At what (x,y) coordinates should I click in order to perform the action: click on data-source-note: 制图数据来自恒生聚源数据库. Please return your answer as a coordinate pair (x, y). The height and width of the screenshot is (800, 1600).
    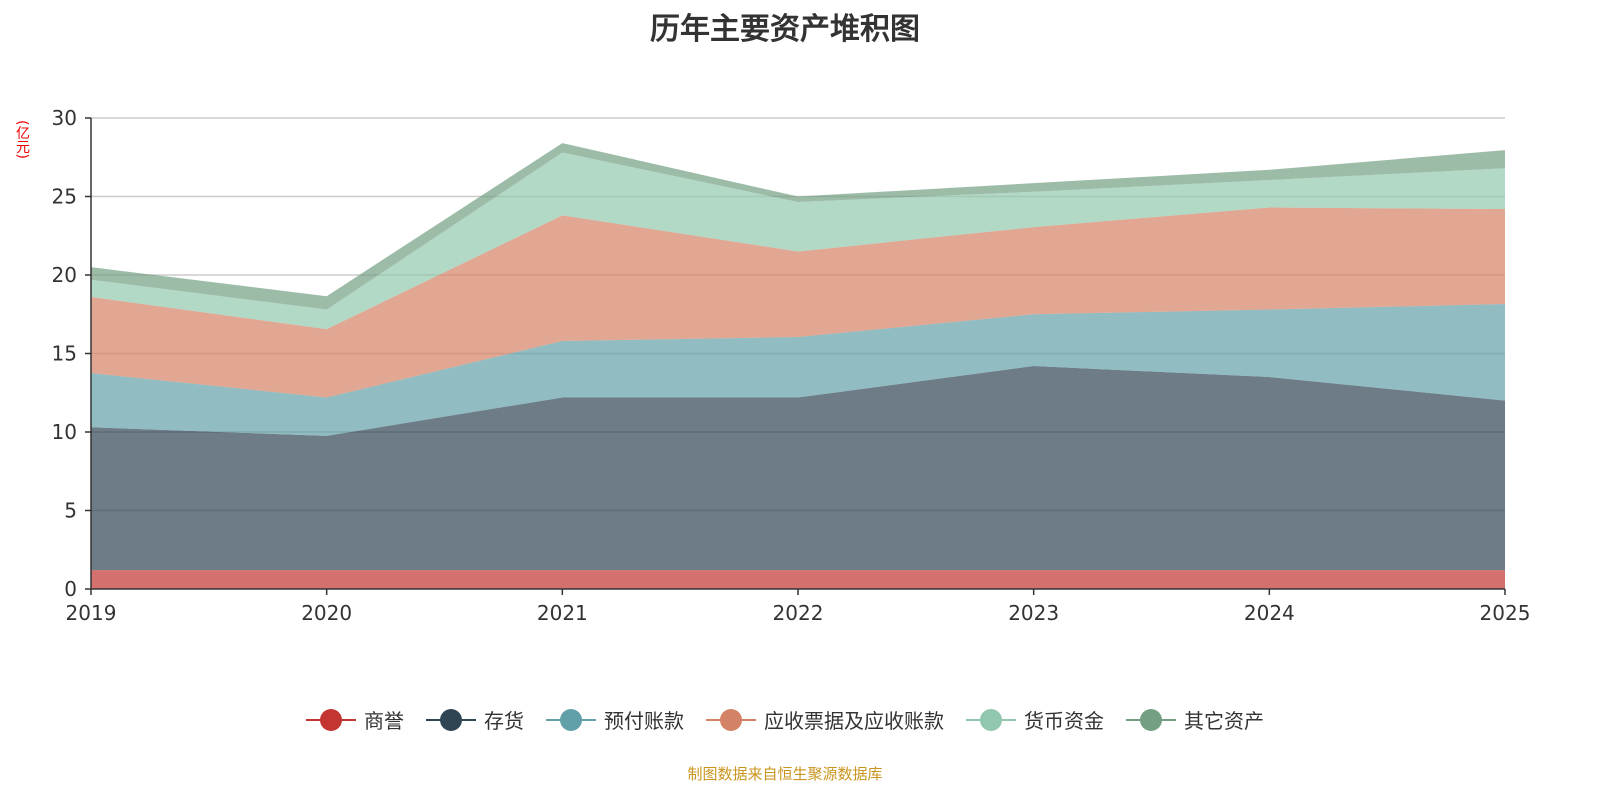
    Looking at the image, I should click on (785, 774).